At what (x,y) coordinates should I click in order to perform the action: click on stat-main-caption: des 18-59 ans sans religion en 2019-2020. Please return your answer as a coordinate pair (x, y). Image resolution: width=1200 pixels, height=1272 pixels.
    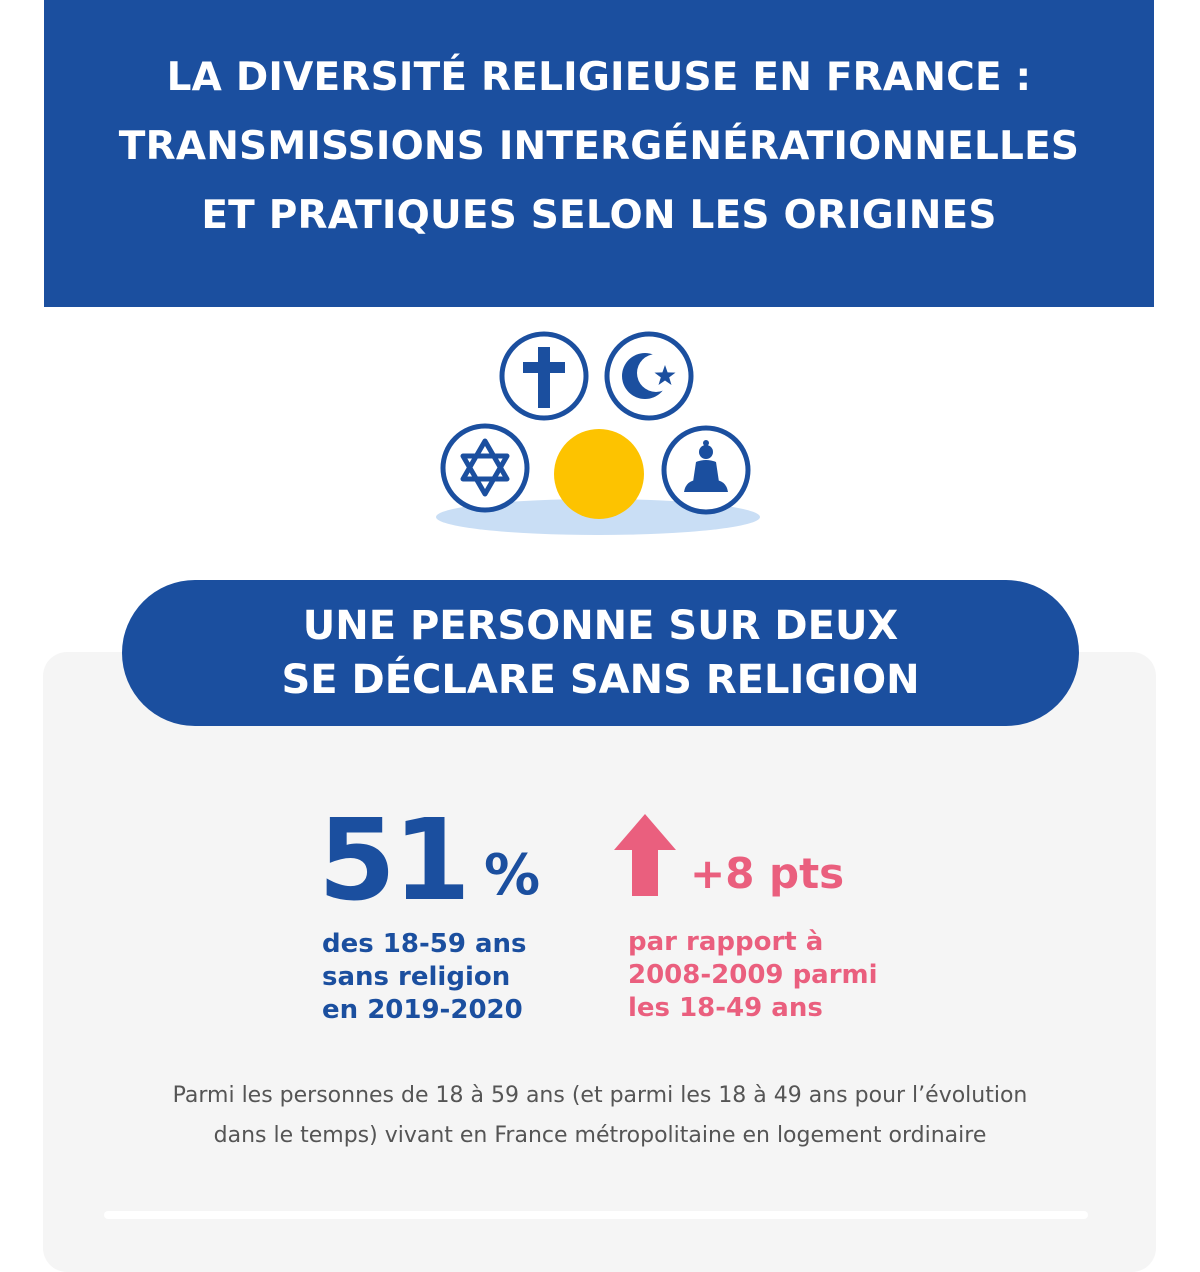
    Looking at the image, I should click on (452, 977).